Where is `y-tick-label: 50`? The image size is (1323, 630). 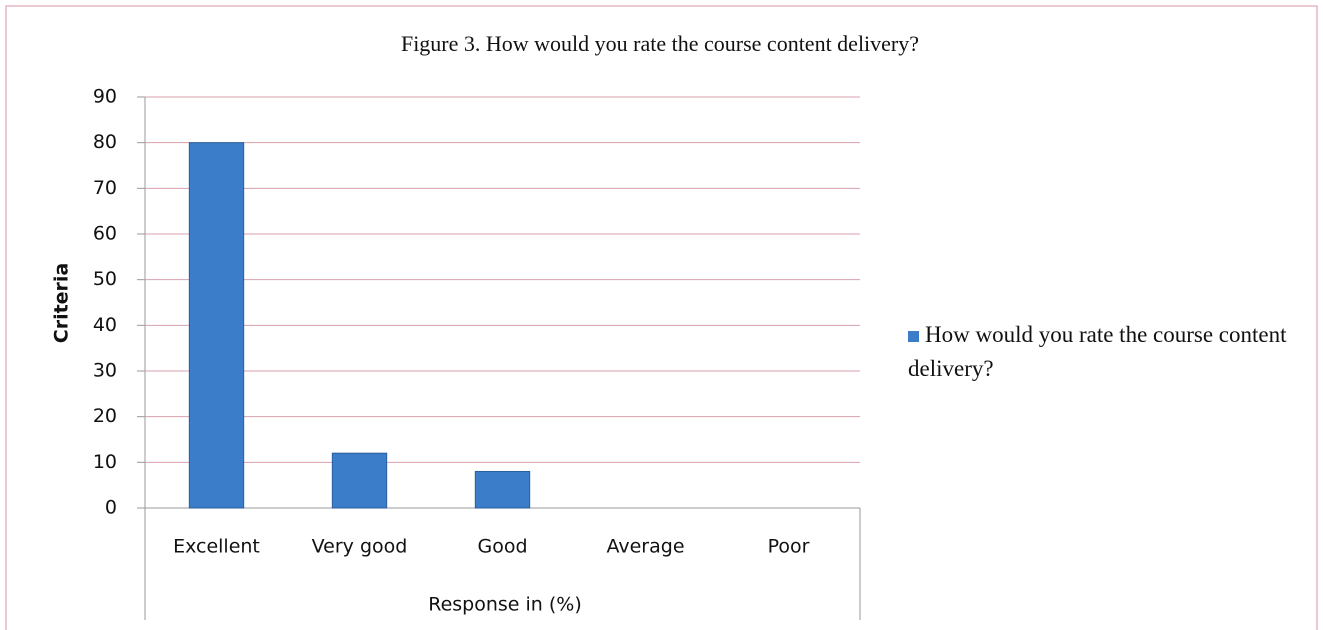 y-tick-label: 50 is located at coordinates (105, 279).